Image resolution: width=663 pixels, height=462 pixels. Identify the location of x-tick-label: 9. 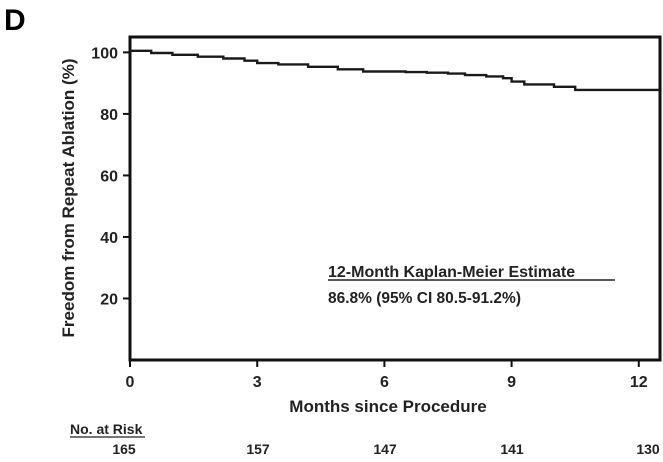
(511, 382).